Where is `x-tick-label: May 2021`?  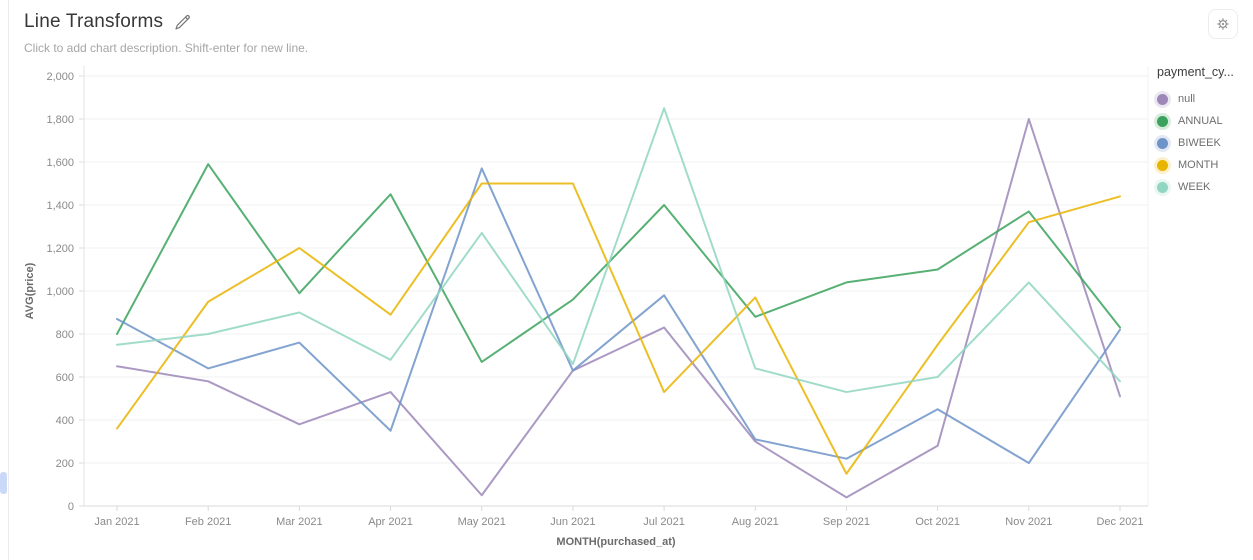
x-tick-label: May 2021 is located at coordinates (482, 522).